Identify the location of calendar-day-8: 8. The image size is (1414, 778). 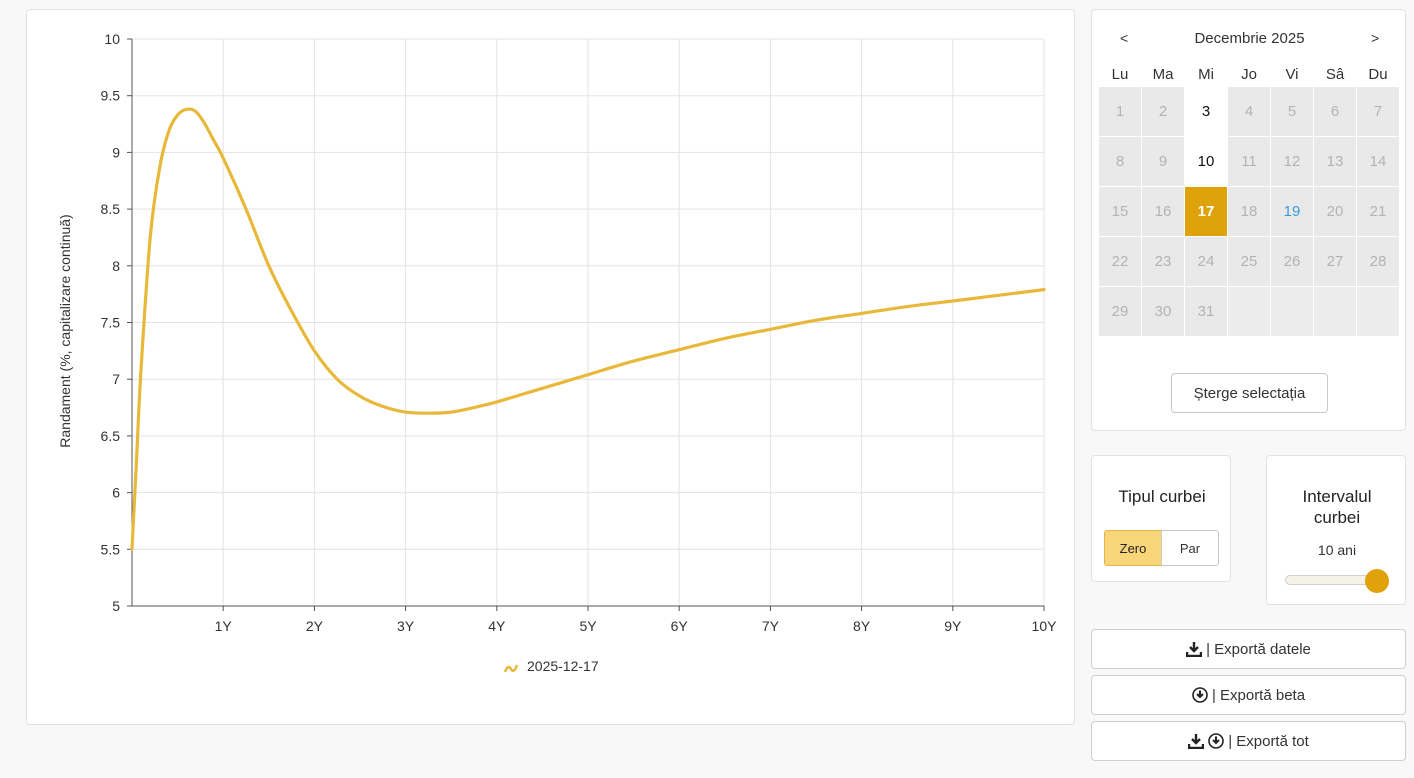
(1120, 161).